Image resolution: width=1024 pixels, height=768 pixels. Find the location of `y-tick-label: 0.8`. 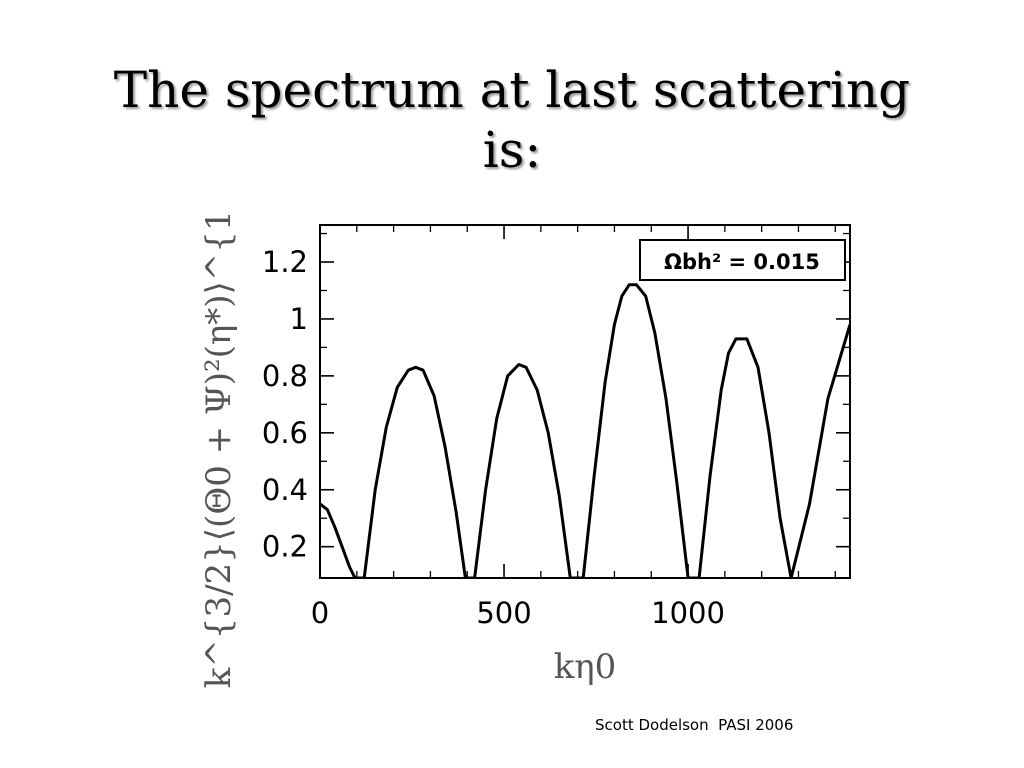

y-tick-label: 0.8 is located at coordinates (285, 376).